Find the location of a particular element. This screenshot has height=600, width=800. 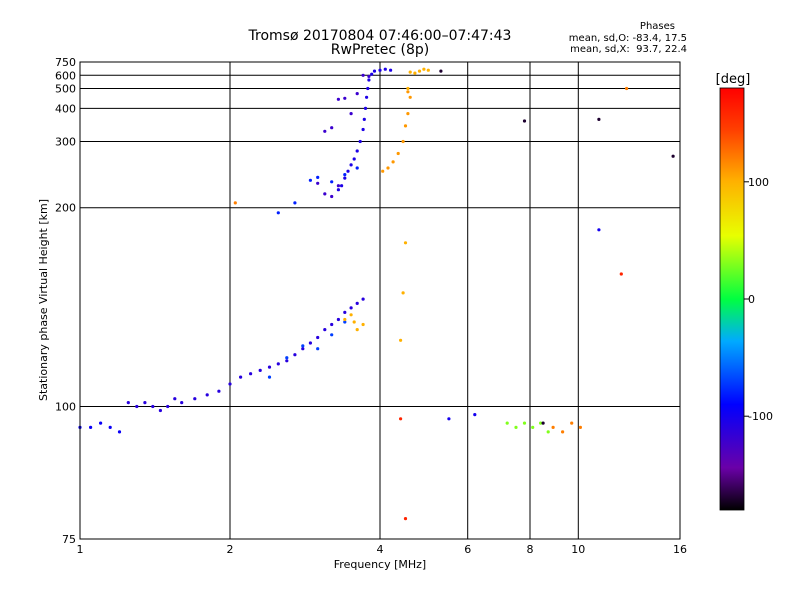

colorbar-ticks: 100 0 -100 is located at coordinates (758, 299).